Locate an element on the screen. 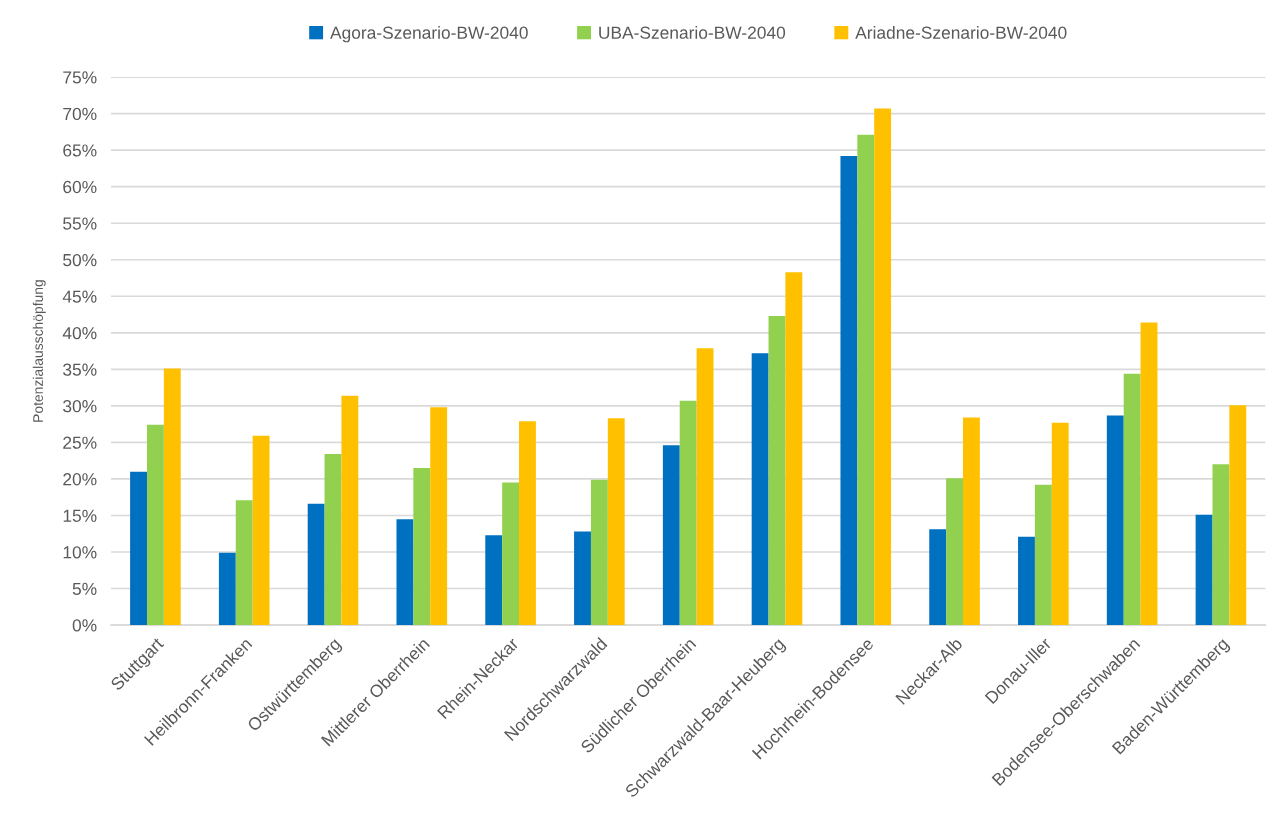  y-tick-label: 15% is located at coordinates (80, 515).